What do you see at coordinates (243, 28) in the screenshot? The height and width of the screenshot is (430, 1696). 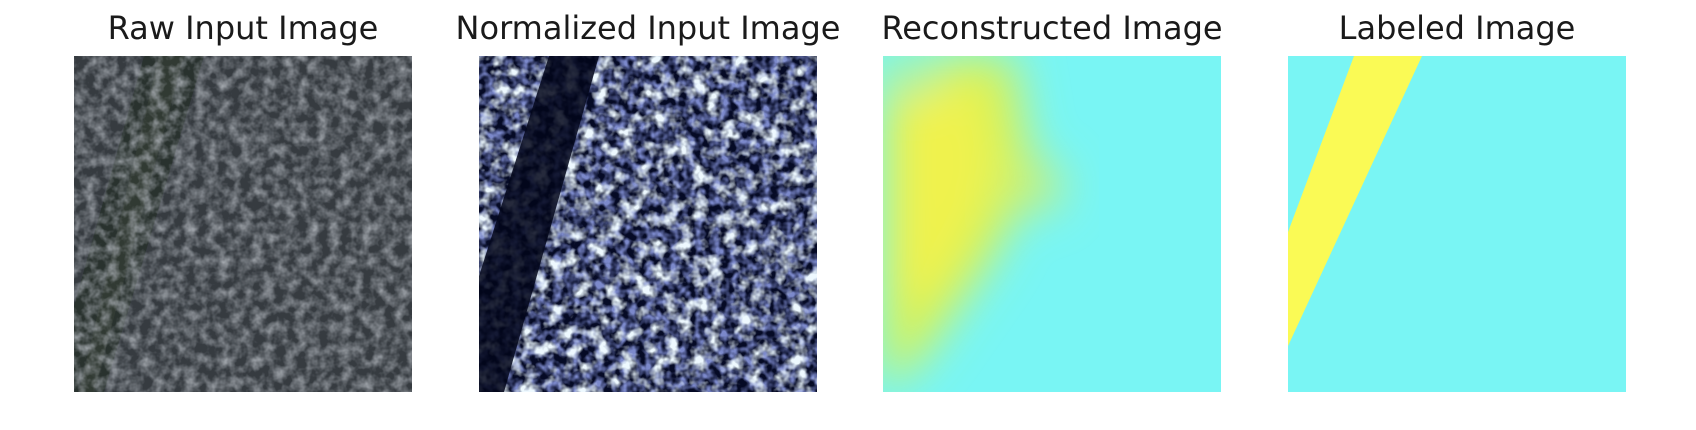 I see `panel-title-raw-input: Raw Input Image` at bounding box center [243, 28].